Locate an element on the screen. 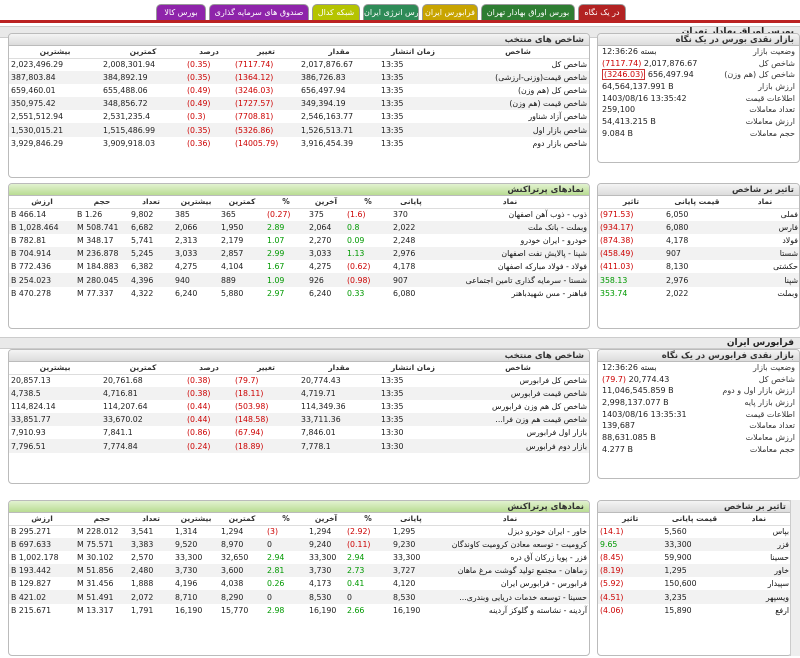 This screenshot has height=658, width=800. table-cell: حسینا is located at coordinates (779, 558).